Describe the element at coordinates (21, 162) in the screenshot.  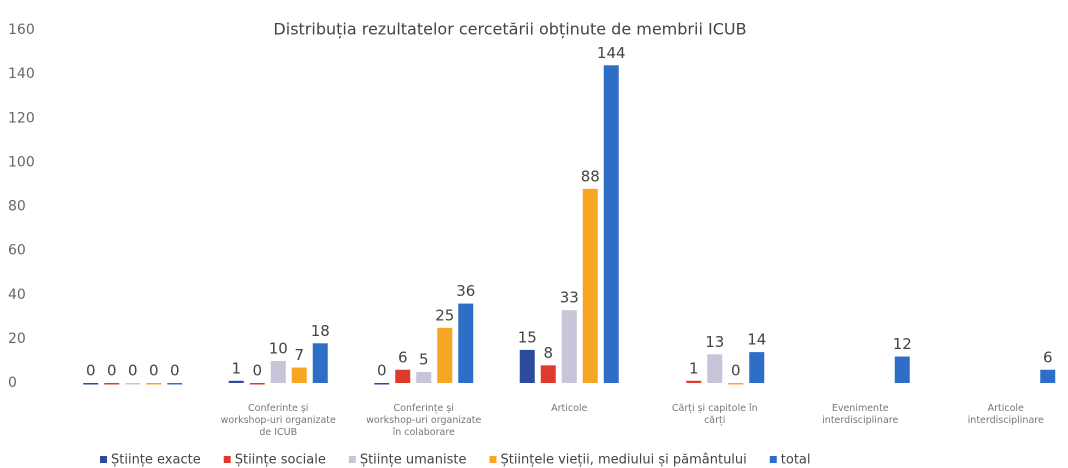
I see `y-tick-label: 100` at that location.